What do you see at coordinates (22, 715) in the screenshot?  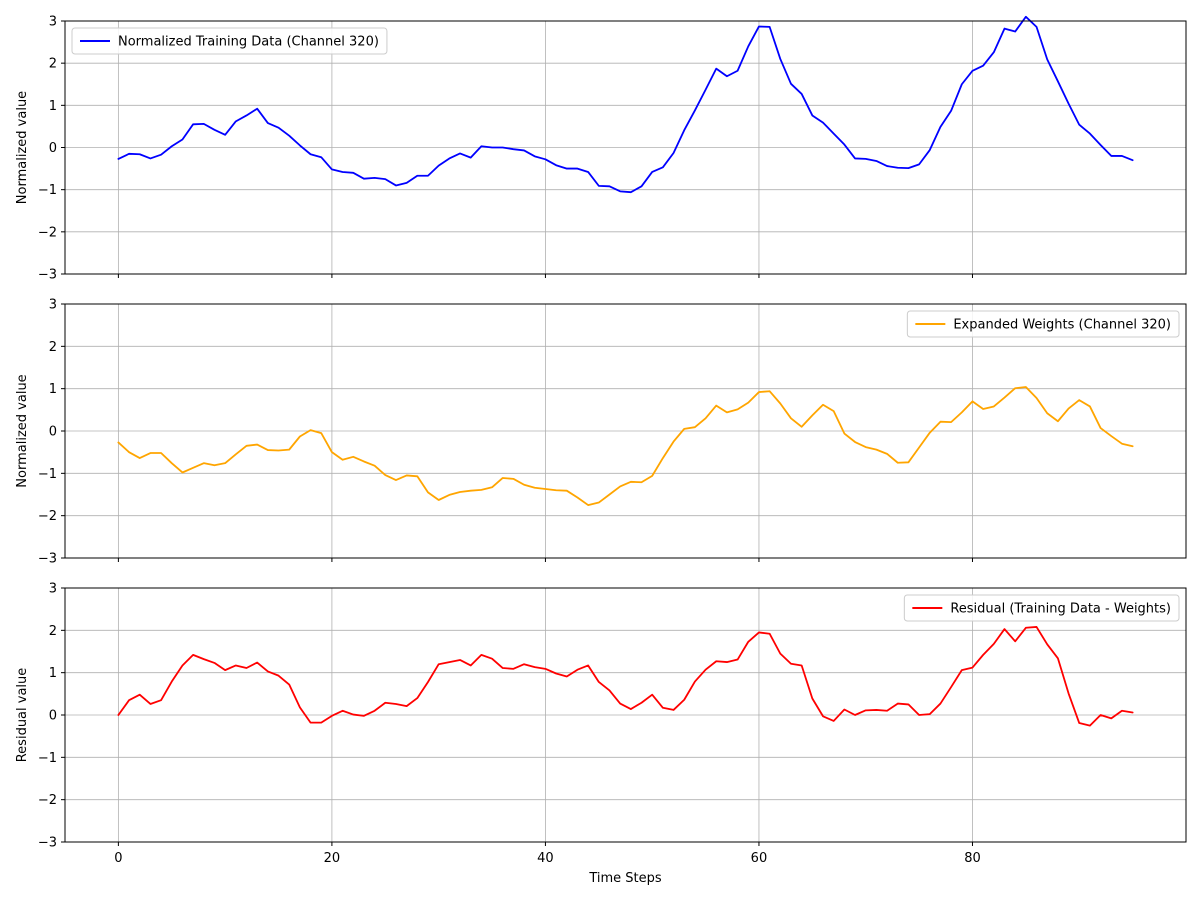 I see `y-axis-label: Residual value` at bounding box center [22, 715].